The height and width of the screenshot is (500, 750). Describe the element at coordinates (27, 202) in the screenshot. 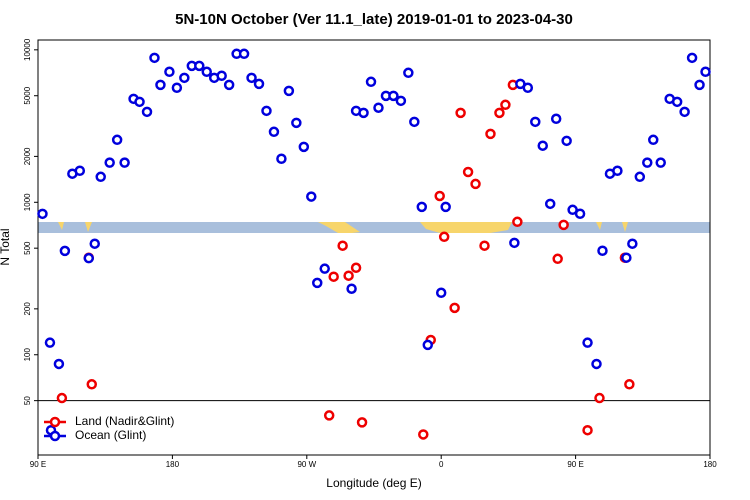

I see `y-tick-label: 1000` at that location.